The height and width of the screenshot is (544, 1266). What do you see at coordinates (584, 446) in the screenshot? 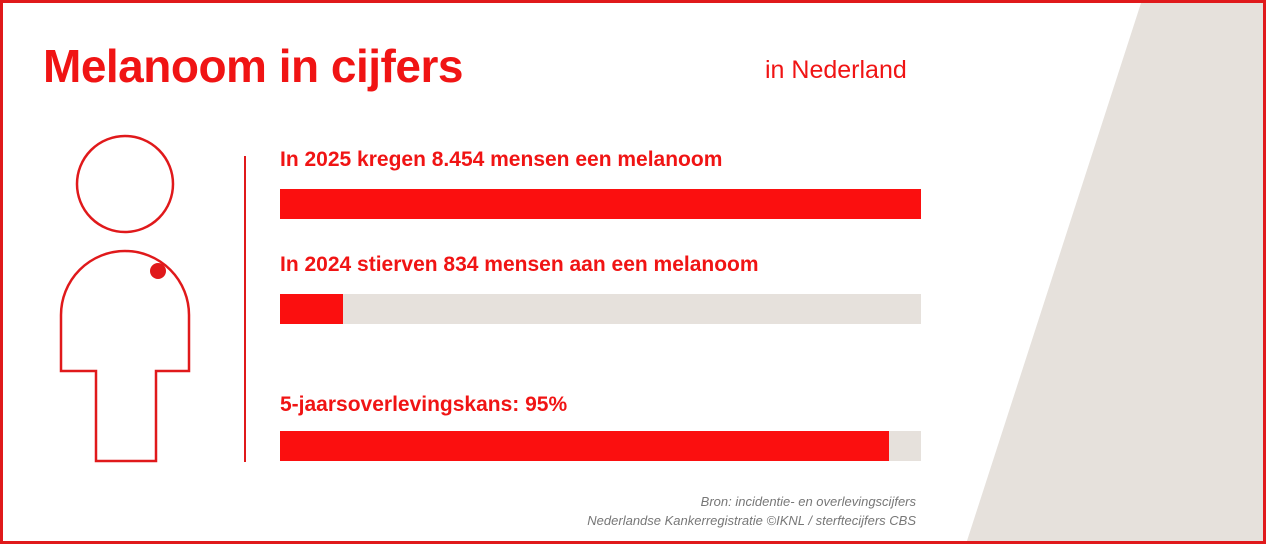
I see `bar-survival` at bounding box center [584, 446].